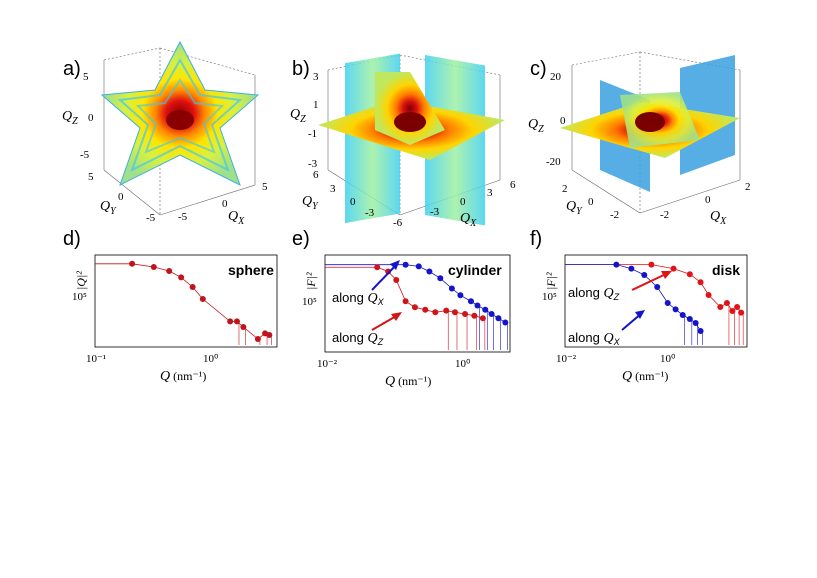  What do you see at coordinates (358, 298) in the screenshot?
I see `e-annot-qx: along QX` at bounding box center [358, 298].